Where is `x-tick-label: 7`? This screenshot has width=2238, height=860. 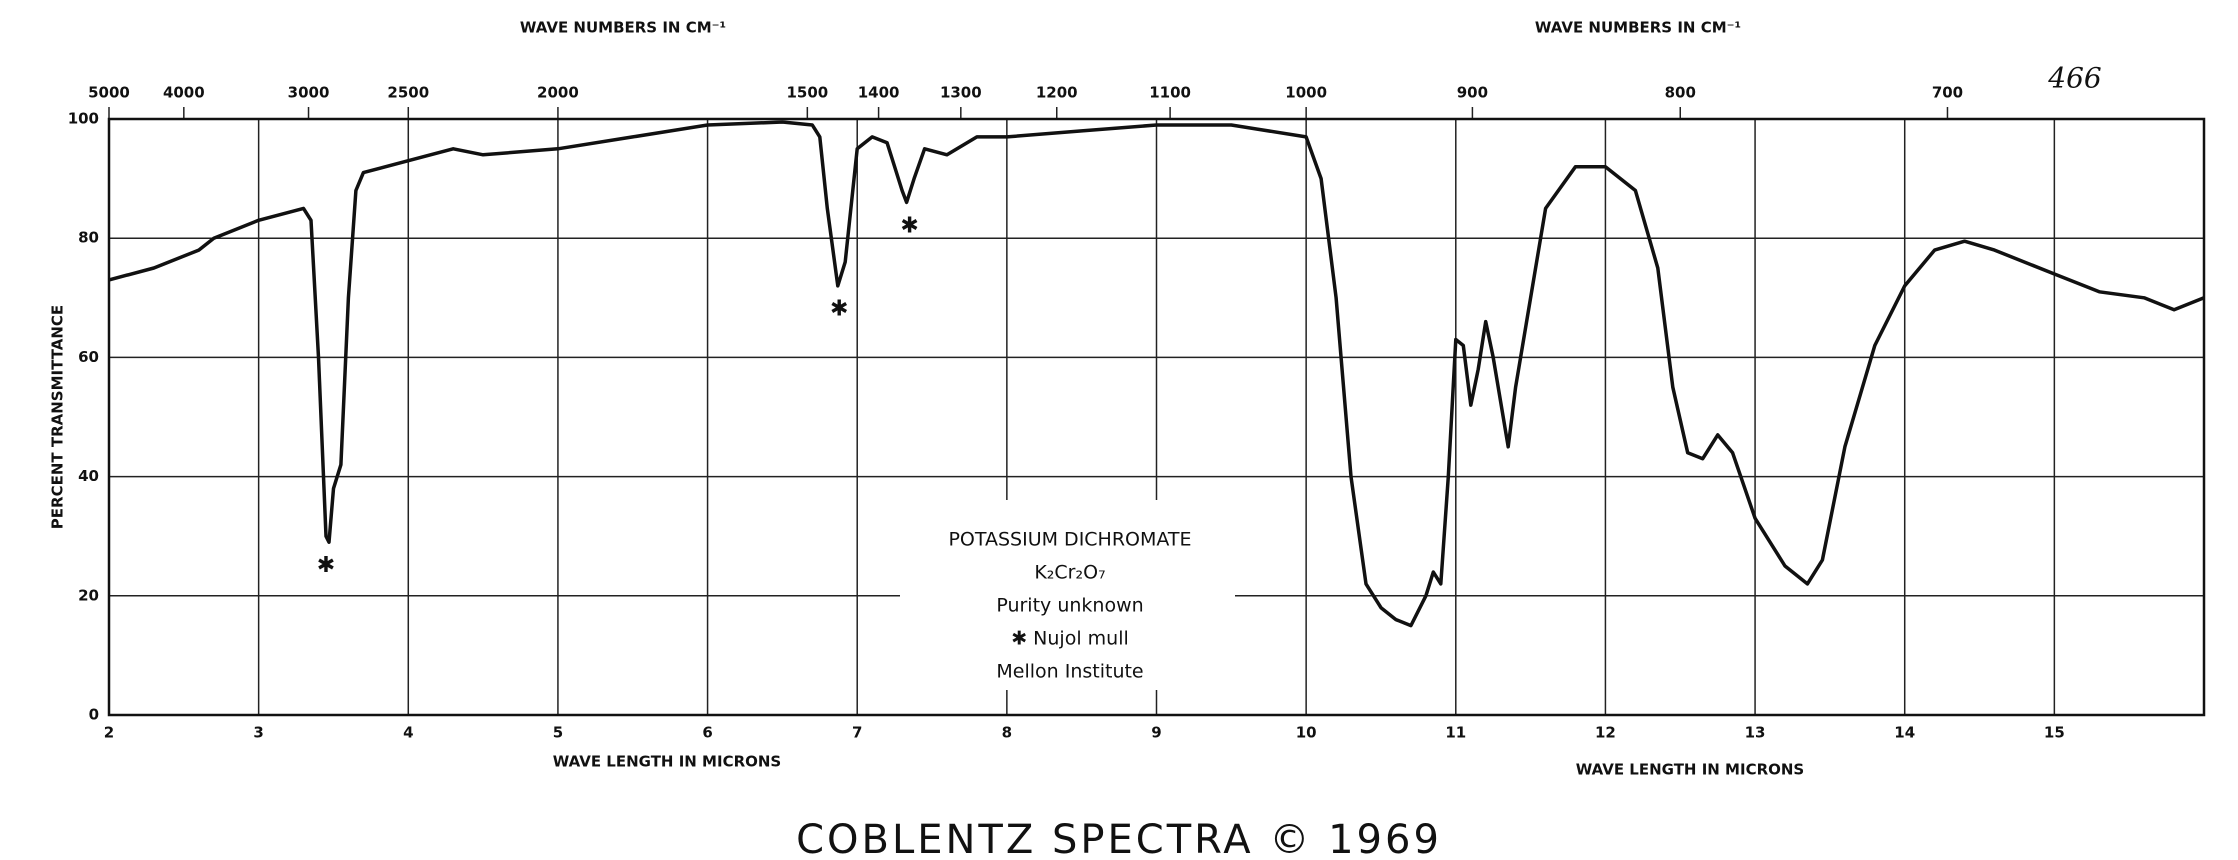
x-tick-label: 7 is located at coordinates (857, 733).